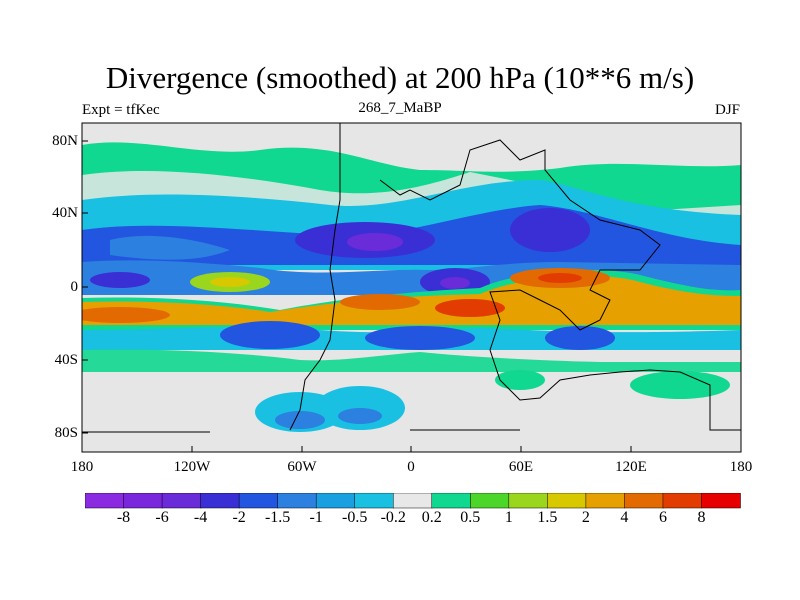 The height and width of the screenshot is (600, 800). What do you see at coordinates (411, 467) in the screenshot?
I see `lon-label-0: 0` at bounding box center [411, 467].